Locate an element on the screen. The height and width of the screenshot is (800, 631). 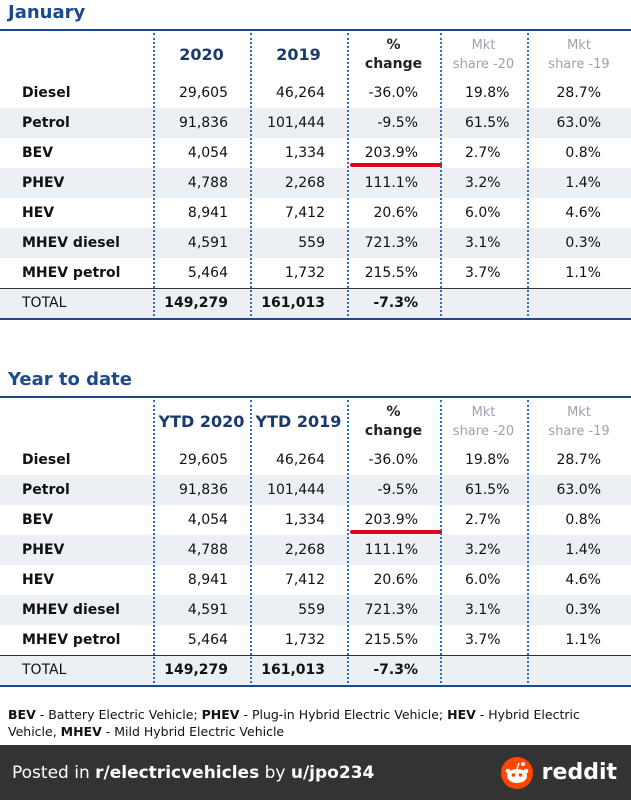
definition: - Plug-in Hybrid Electric Vehicle; is located at coordinates (343, 714).